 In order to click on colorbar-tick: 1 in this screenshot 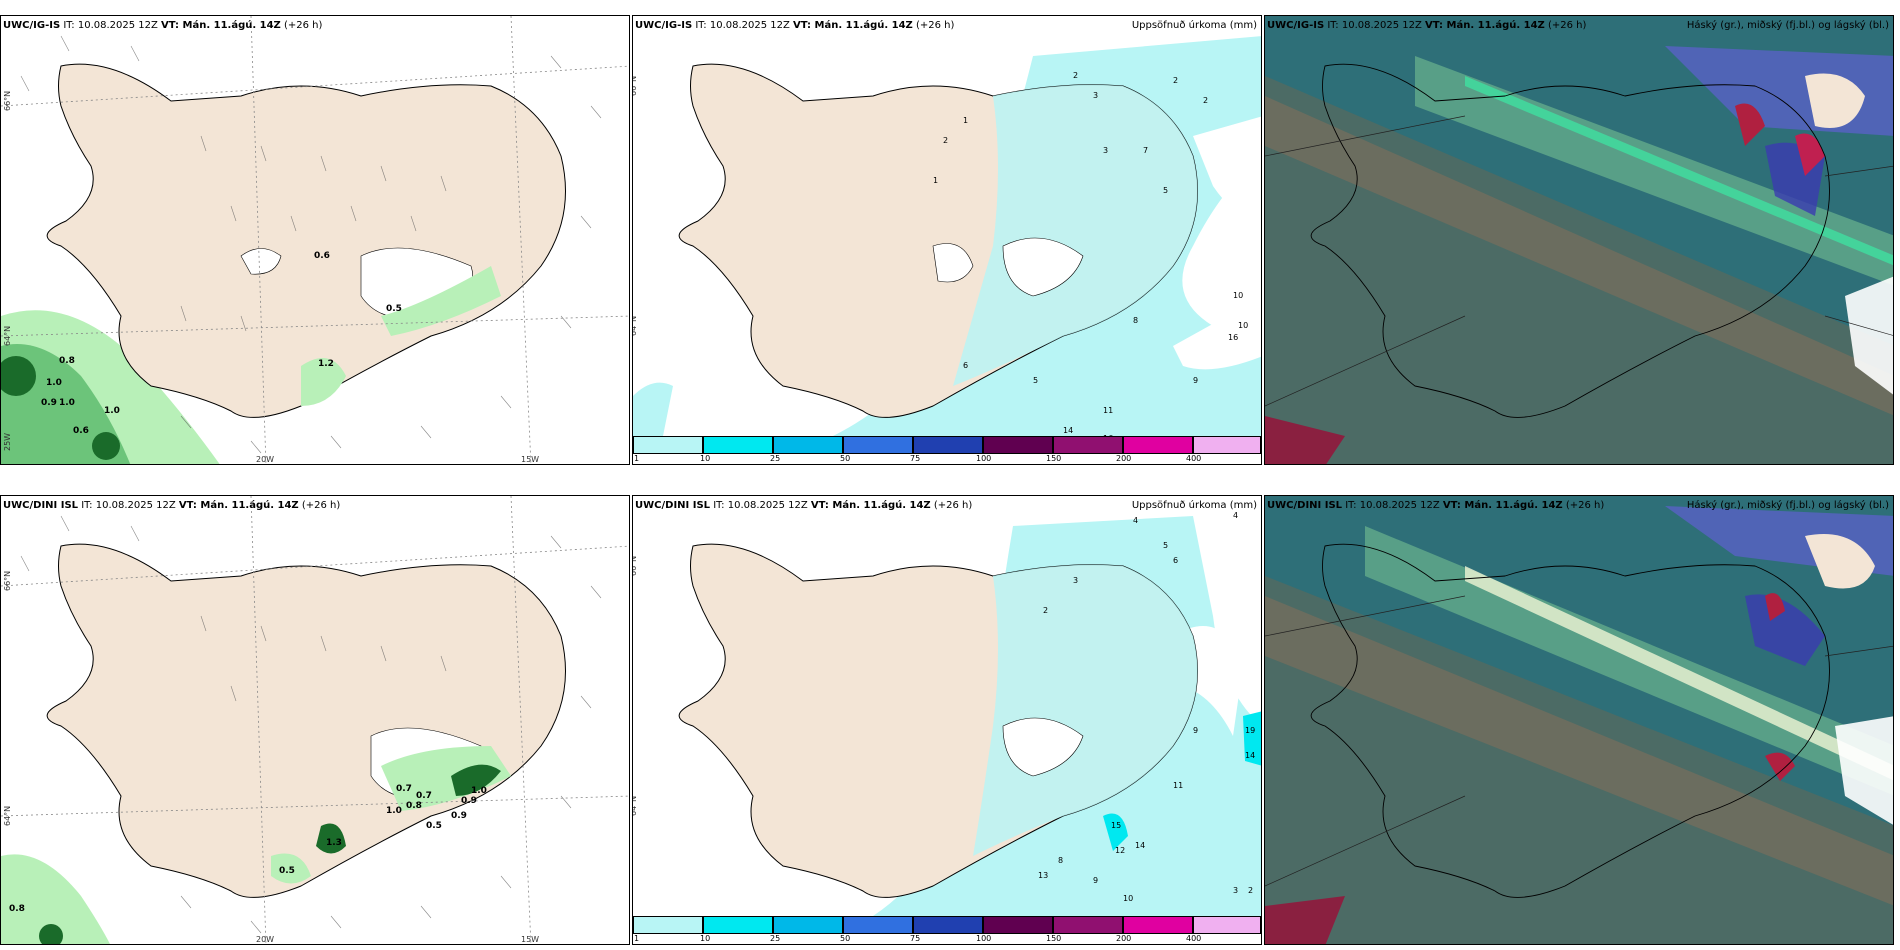, I will do `click(637, 458)`.